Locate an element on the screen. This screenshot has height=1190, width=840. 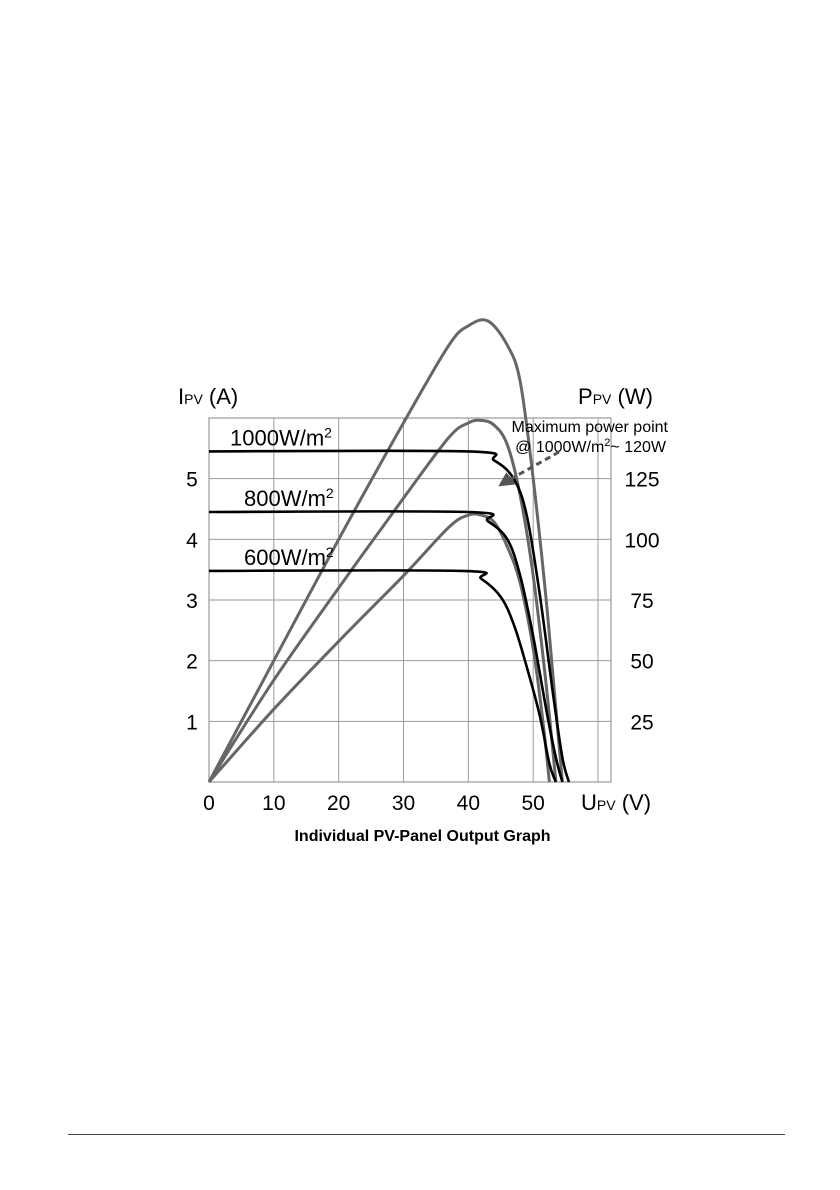
footer-rule is located at coordinates (426, 1134).